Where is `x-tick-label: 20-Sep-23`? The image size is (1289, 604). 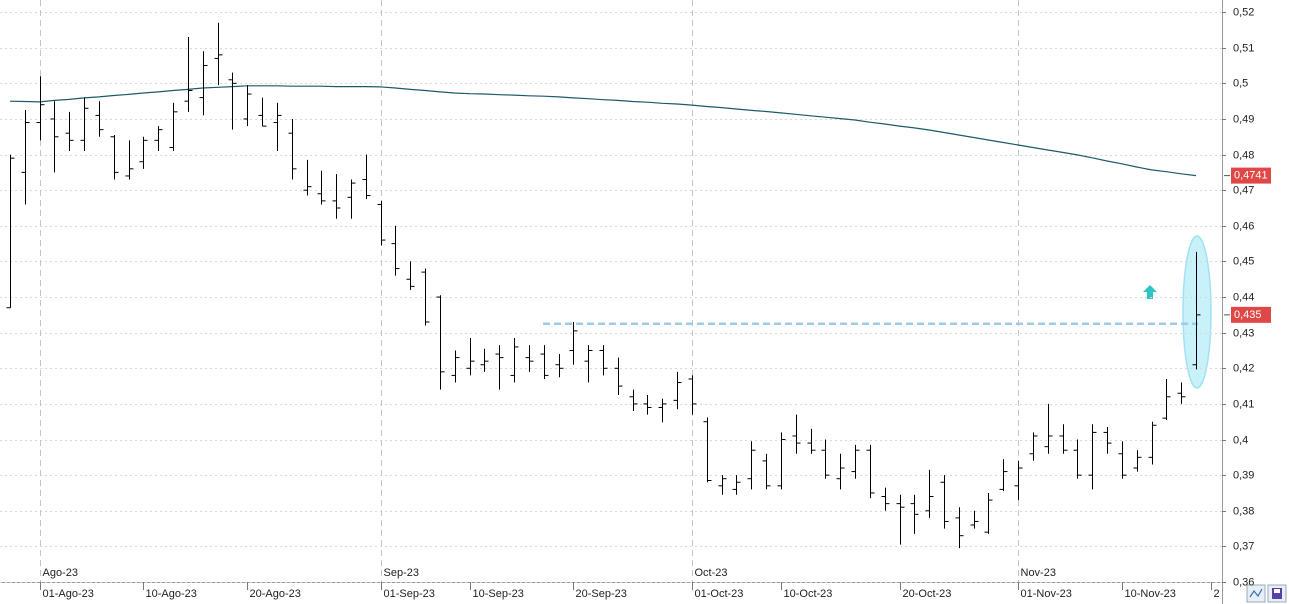 x-tick-label: 20-Sep-23 is located at coordinates (601, 594).